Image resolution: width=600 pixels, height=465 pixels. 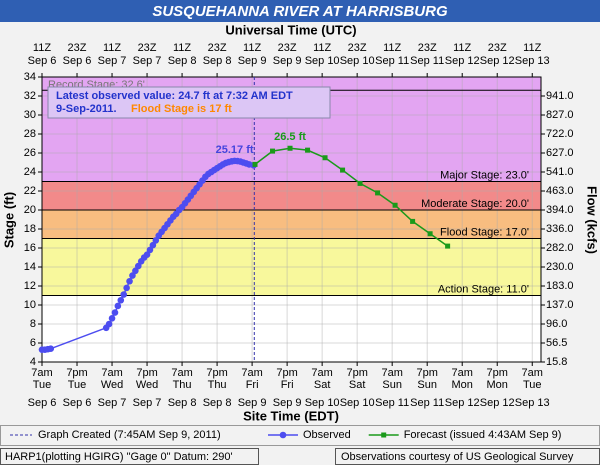 What do you see at coordinates (33, 343) in the screenshot?
I see `y-tick-label: 6` at bounding box center [33, 343].